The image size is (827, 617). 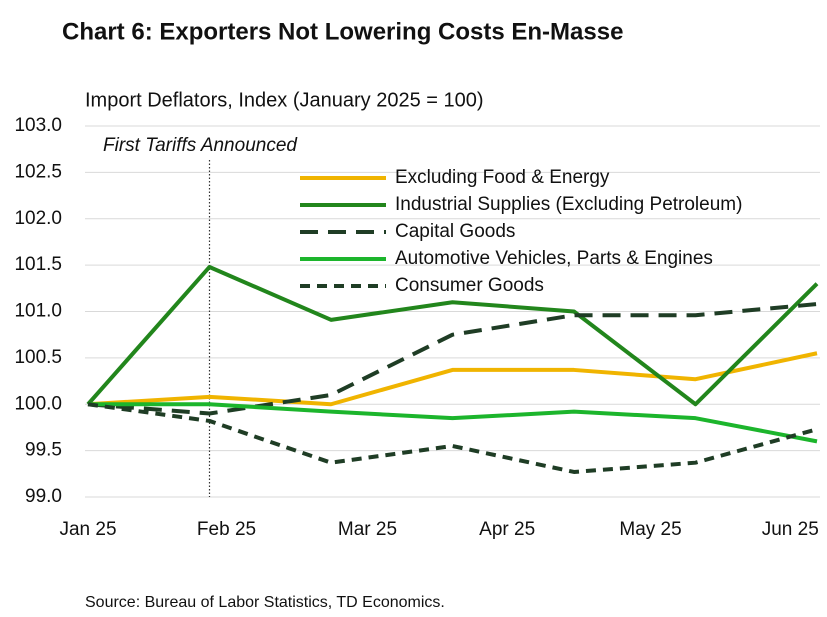 I want to click on y-tick-label: 102.5, so click(x=38, y=171).